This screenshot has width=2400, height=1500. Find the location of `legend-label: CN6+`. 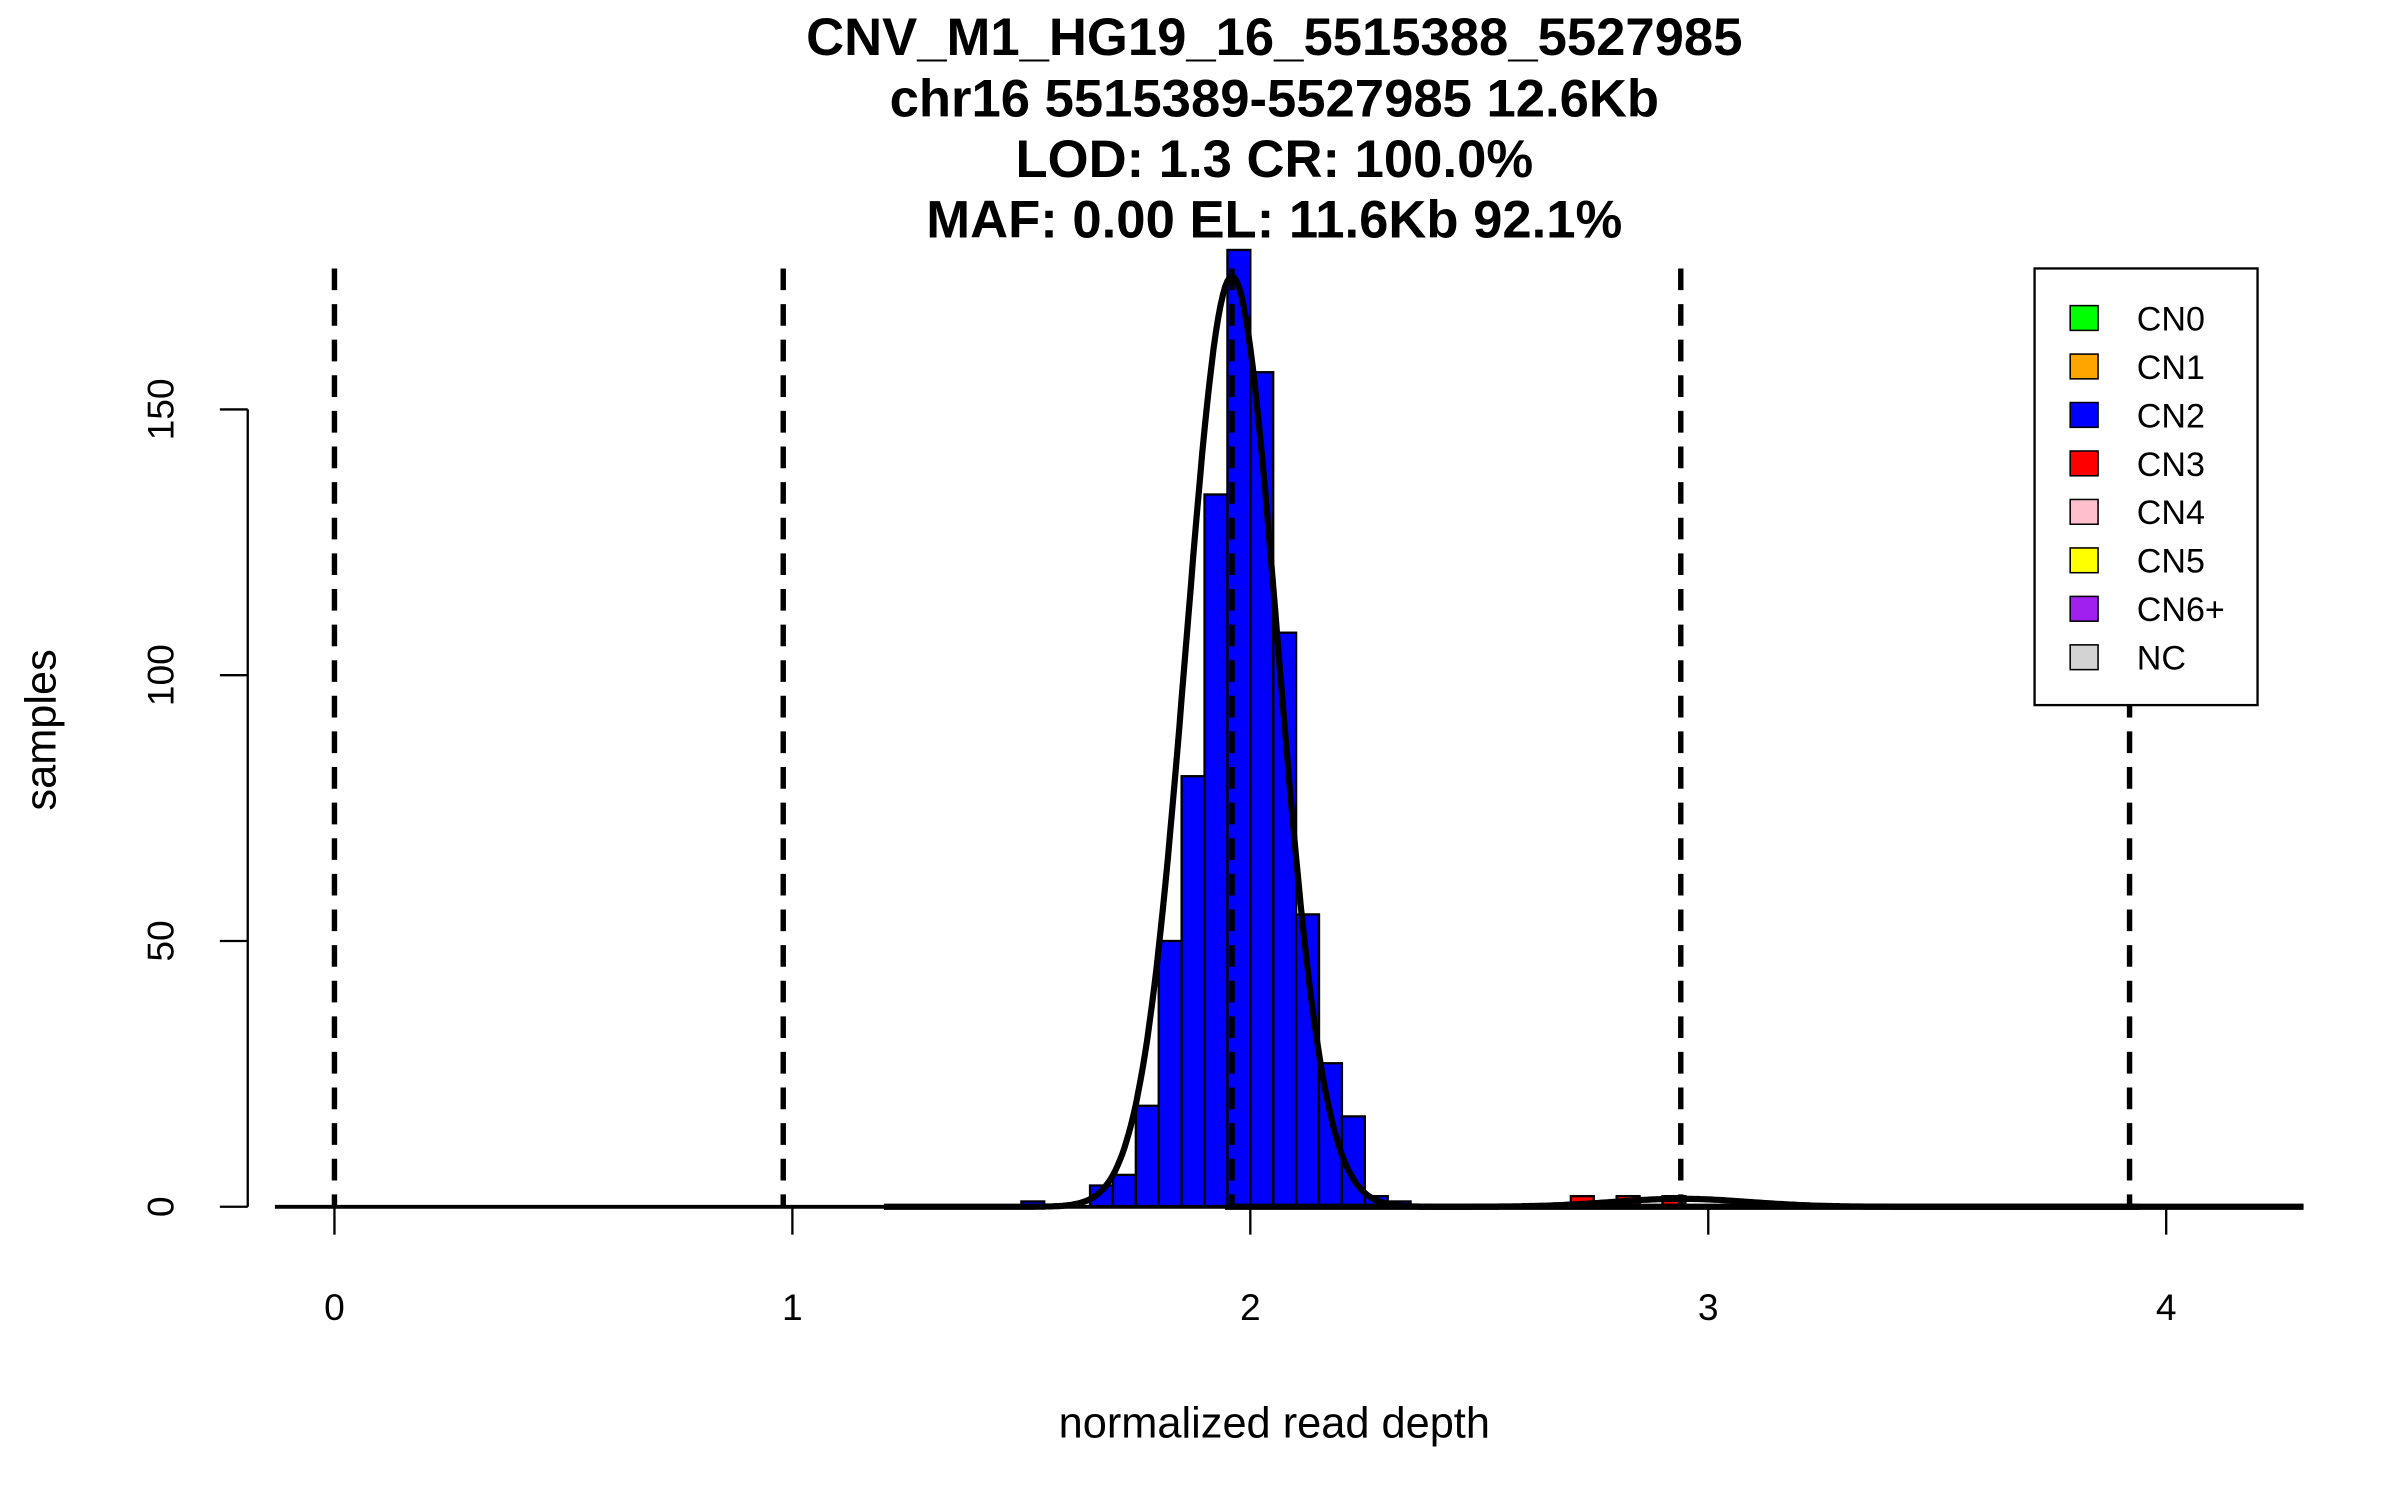

legend-label: CN6+ is located at coordinates (2181, 610).